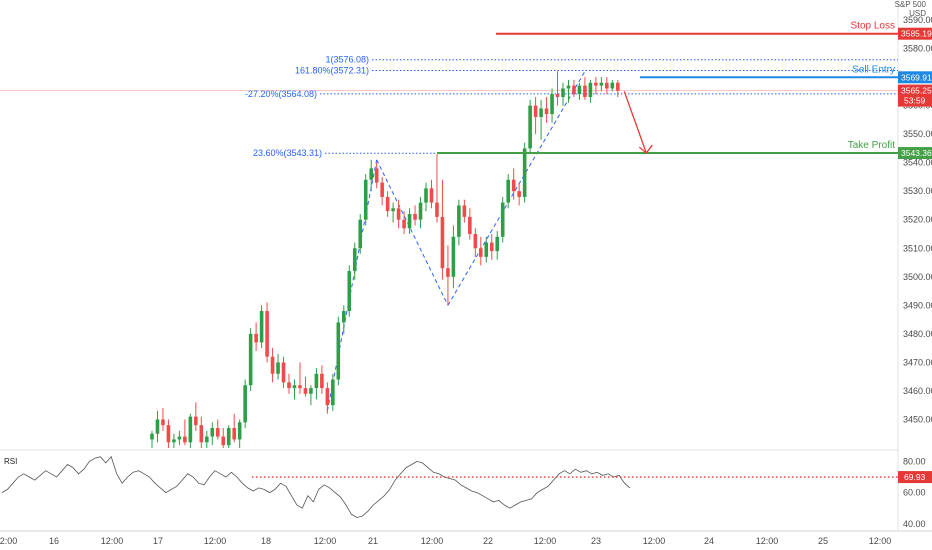 Image resolution: width=932 pixels, height=550 pixels. What do you see at coordinates (635, 122) in the screenshot?
I see `projection-arrow-line` at bounding box center [635, 122].